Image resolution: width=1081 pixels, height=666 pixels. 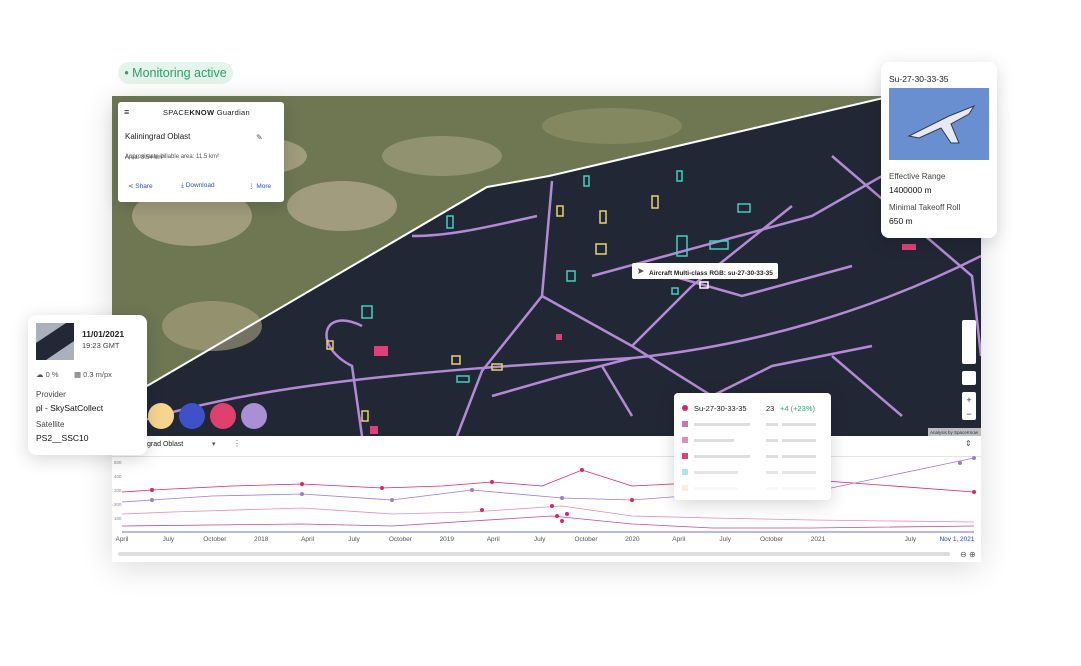 I want to click on field-value: 1400000 m, so click(x=910, y=190).